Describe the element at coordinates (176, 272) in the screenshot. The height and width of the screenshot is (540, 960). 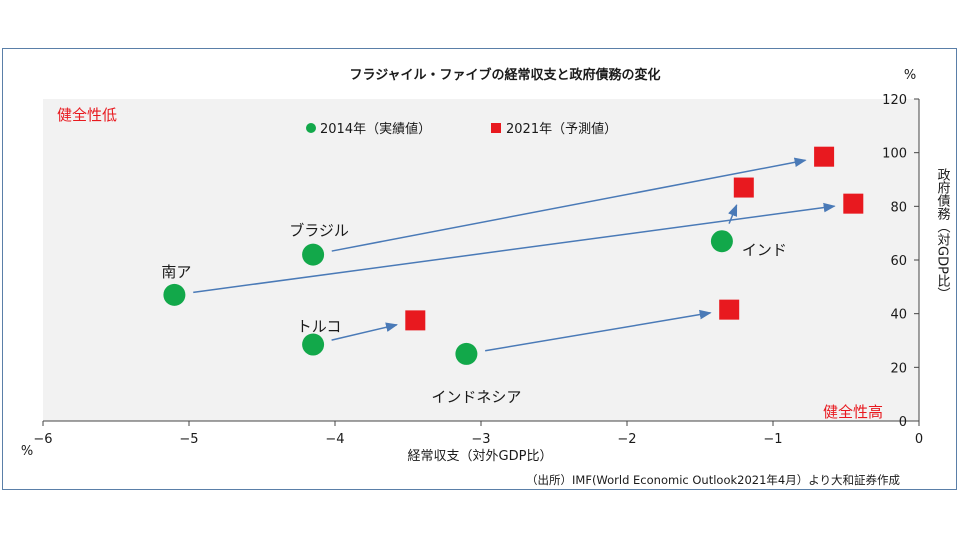
I see `country-label: 南ア` at that location.